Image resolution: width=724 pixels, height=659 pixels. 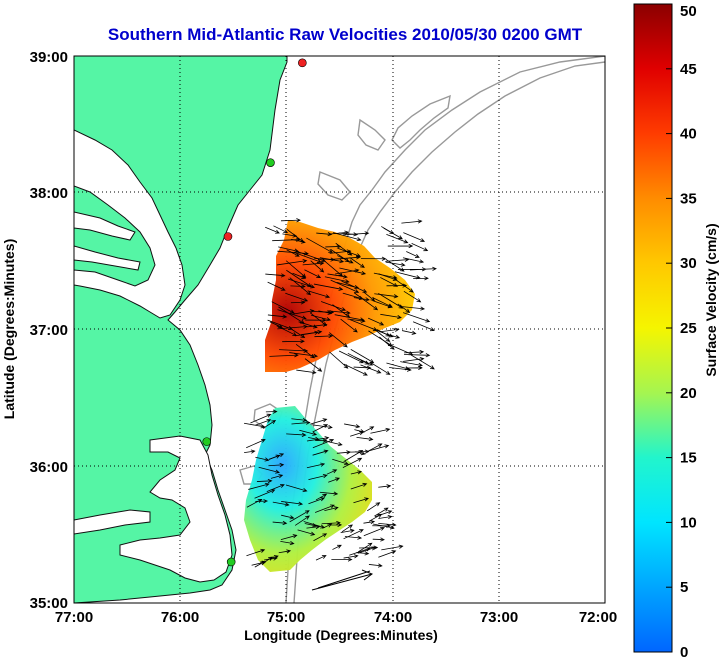 What do you see at coordinates (49, 193) in the screenshot?
I see `y-tick-label: 38:00` at bounding box center [49, 193].